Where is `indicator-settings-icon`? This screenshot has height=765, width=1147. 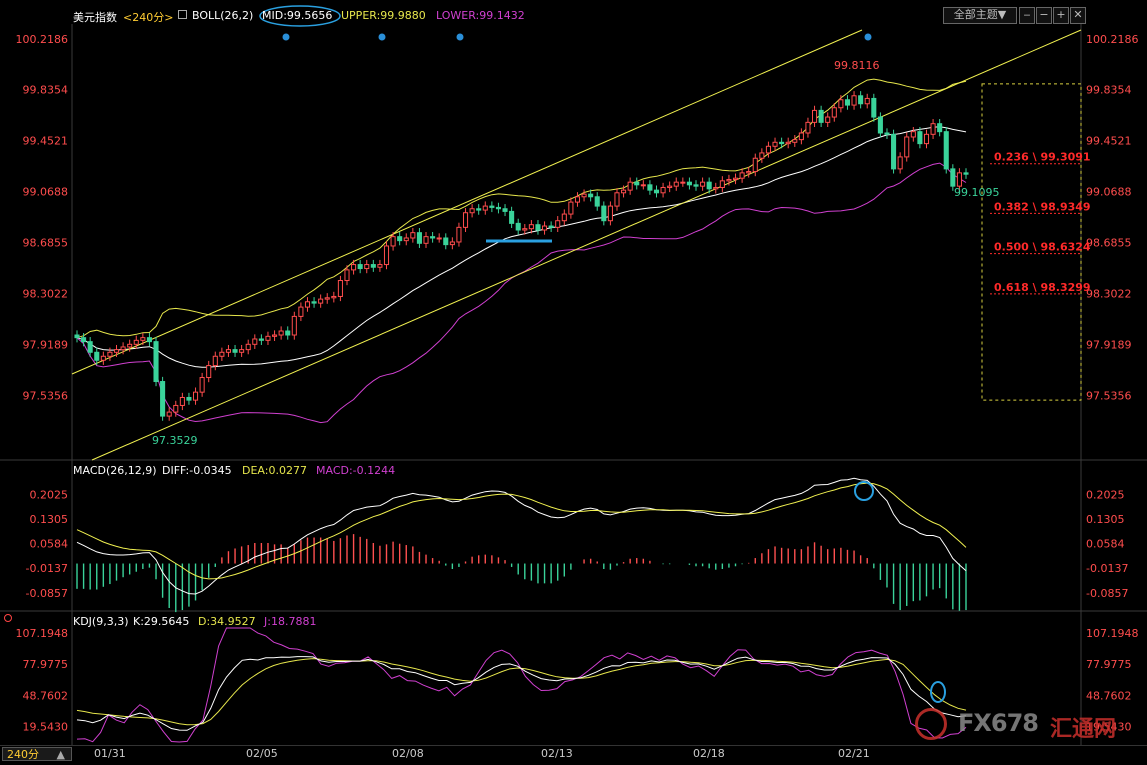 indicator-settings-icon is located at coordinates (8, 618).